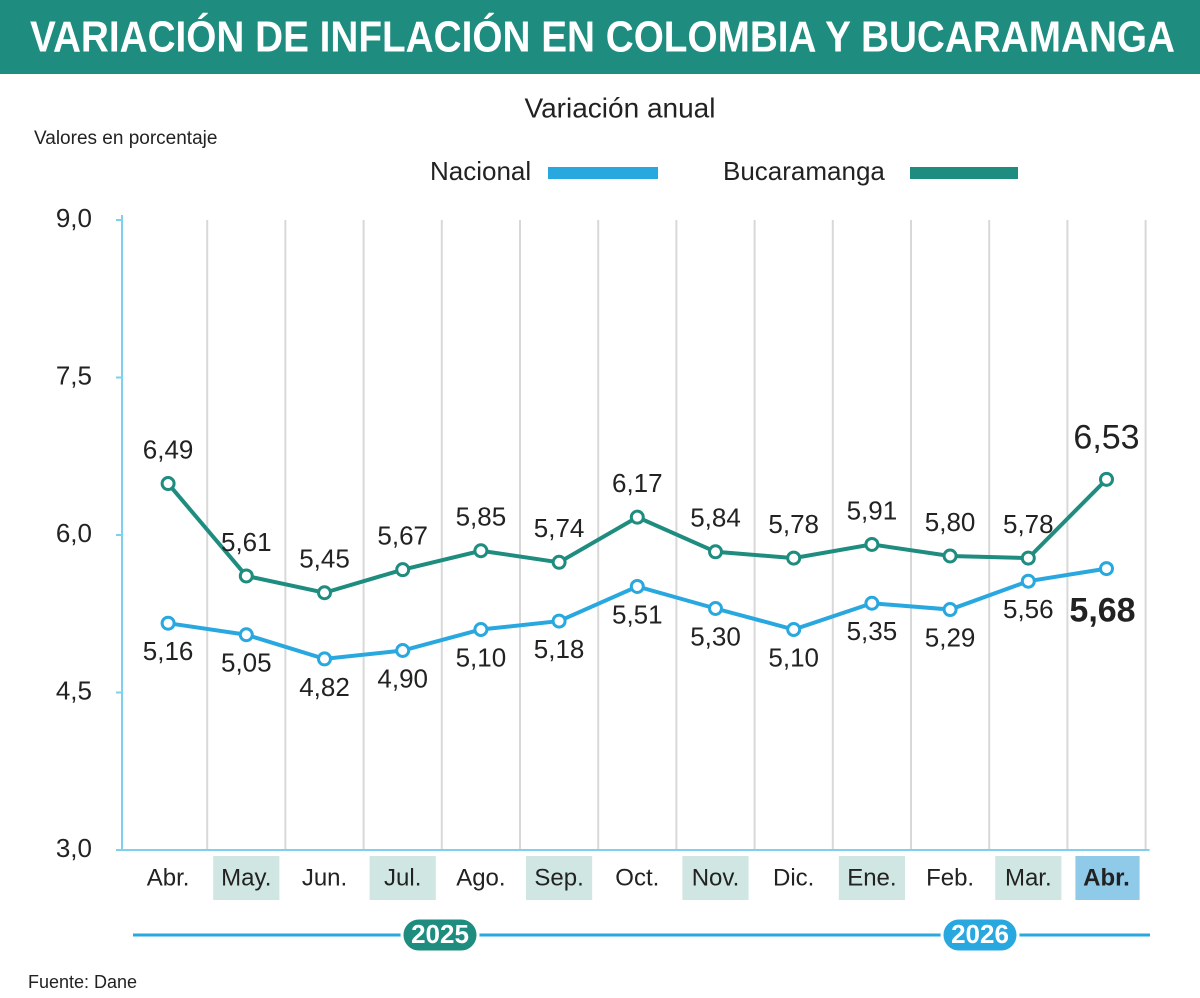 The image size is (1200, 998). What do you see at coordinates (402, 536) in the screenshot?
I see `data-label: 5,67` at bounding box center [402, 536].